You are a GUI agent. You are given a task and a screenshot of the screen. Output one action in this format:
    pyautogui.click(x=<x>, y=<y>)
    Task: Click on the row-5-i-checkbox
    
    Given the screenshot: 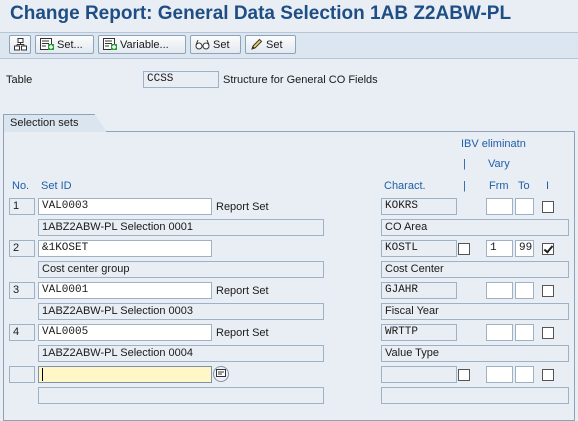 What is the action you would take?
    pyautogui.click(x=548, y=375)
    